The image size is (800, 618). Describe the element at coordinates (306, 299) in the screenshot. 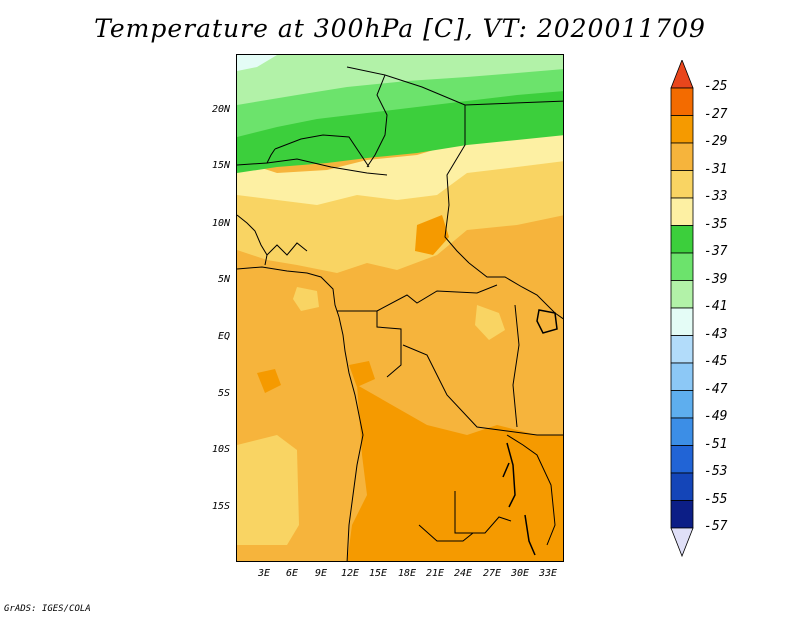

I see `fill-patch-31-b` at that location.